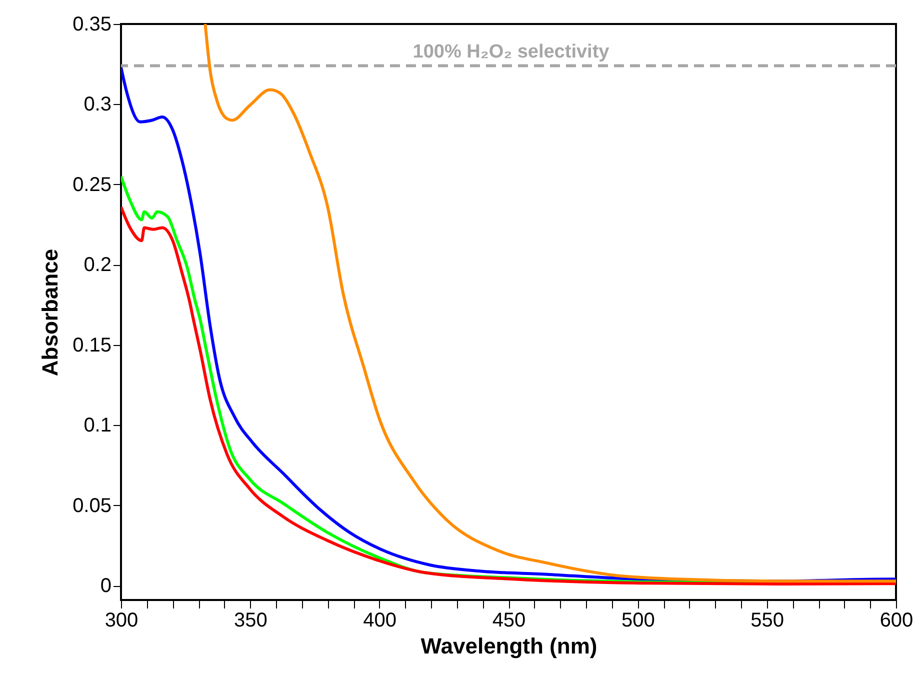  I want to click on x-tick-label: 400, so click(380, 621).